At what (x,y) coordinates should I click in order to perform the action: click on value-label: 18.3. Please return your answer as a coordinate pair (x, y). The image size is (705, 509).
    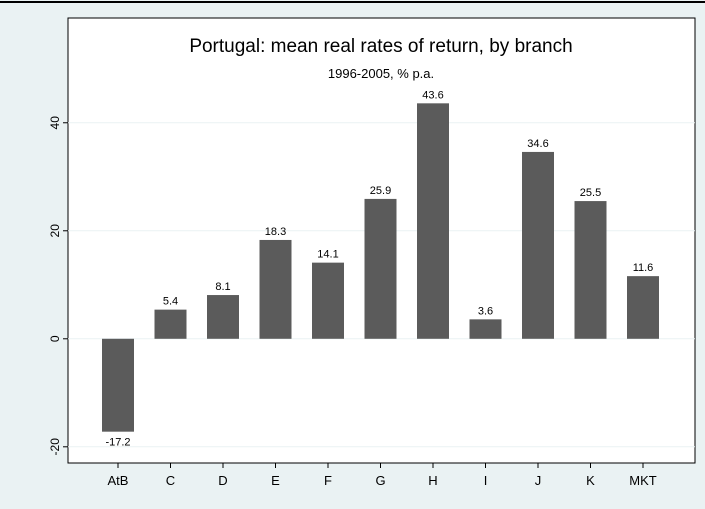
    Looking at the image, I should click on (275, 232).